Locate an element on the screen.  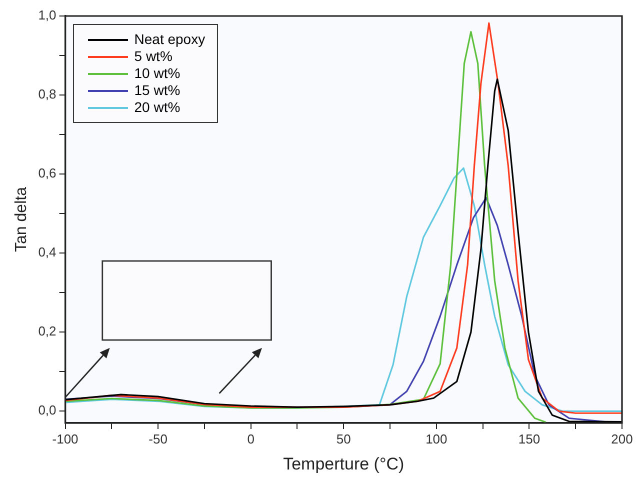
x-tick-label: 100 is located at coordinates (437, 438).